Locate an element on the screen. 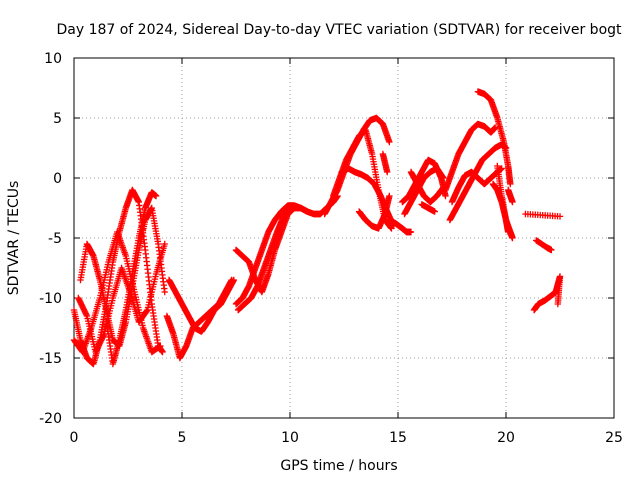  series-arc5 is located at coordinates (131, 278).